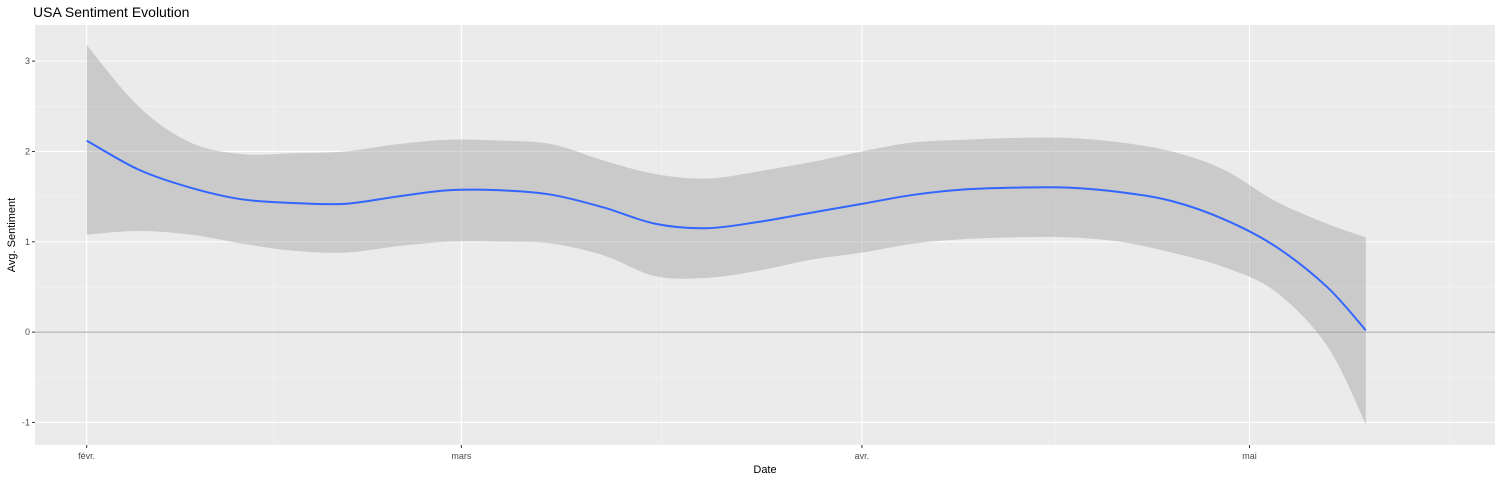 This screenshot has height=480, width=1500. What do you see at coordinates (111, 12) in the screenshot?
I see `chart-title: USA Sentiment Evolution` at bounding box center [111, 12].